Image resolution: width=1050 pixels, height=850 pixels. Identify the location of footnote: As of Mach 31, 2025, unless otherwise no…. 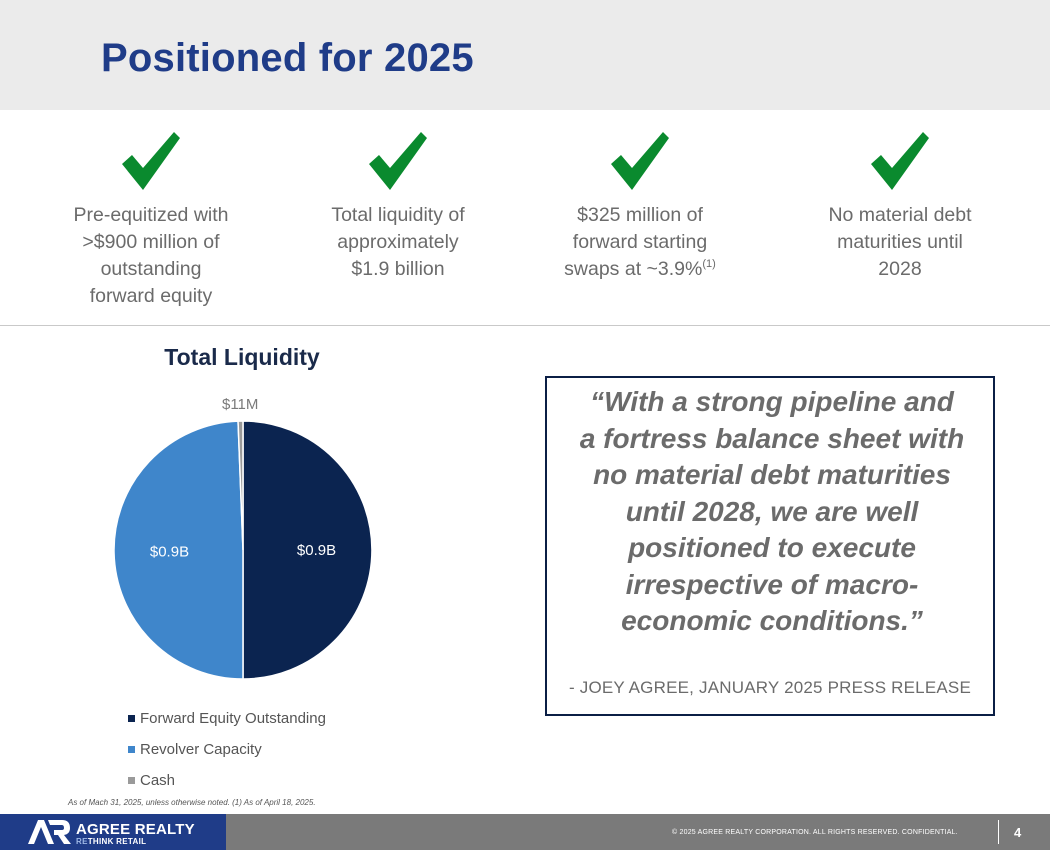
(192, 802).